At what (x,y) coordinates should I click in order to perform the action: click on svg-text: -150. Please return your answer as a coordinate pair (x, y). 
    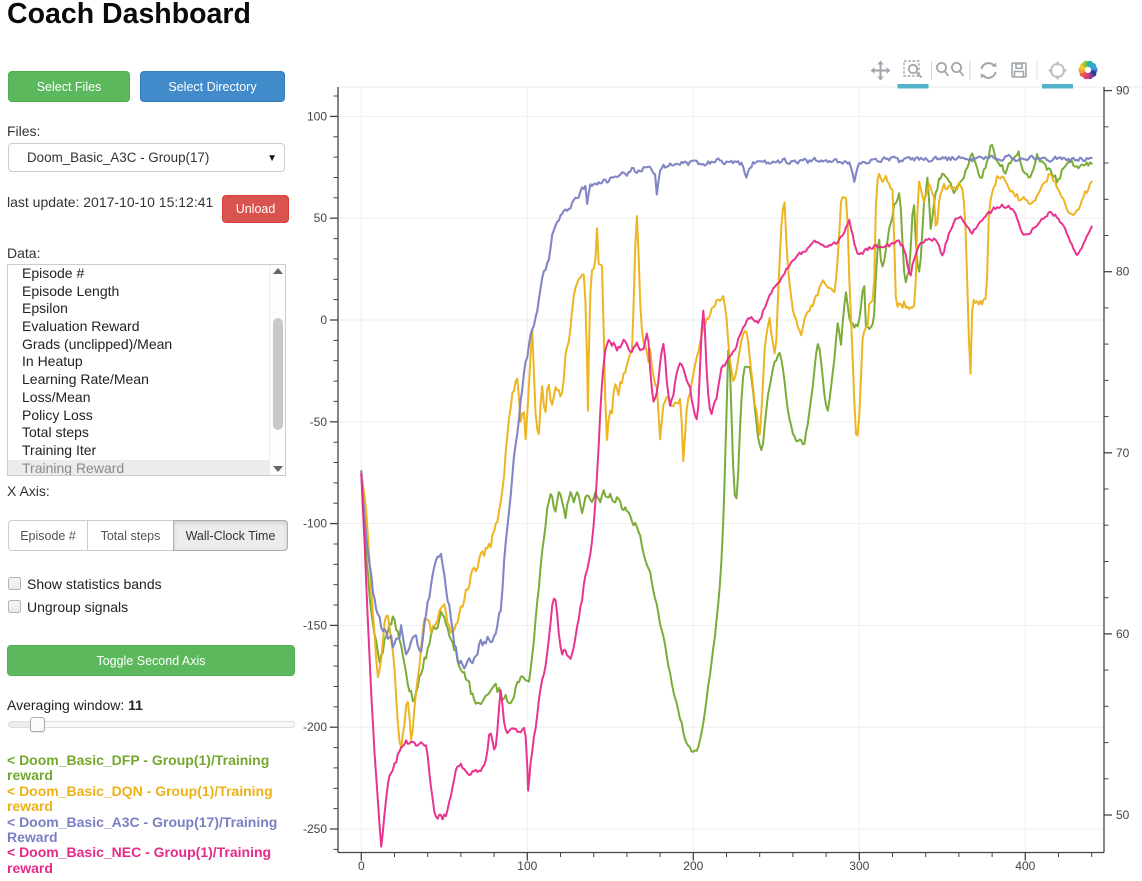
    Looking at the image, I should click on (315, 625).